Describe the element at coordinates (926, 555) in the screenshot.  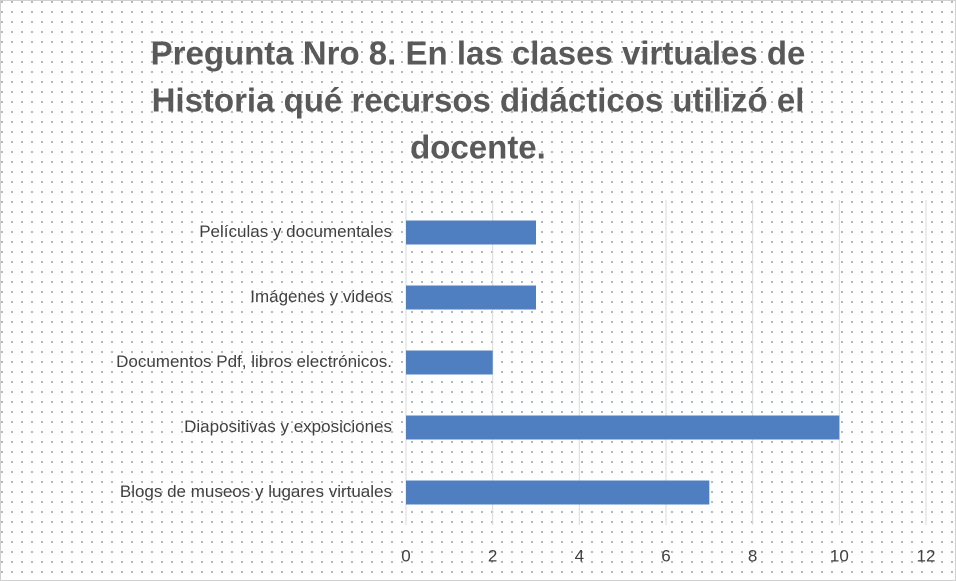
I see `x-tick-label: 12` at that location.